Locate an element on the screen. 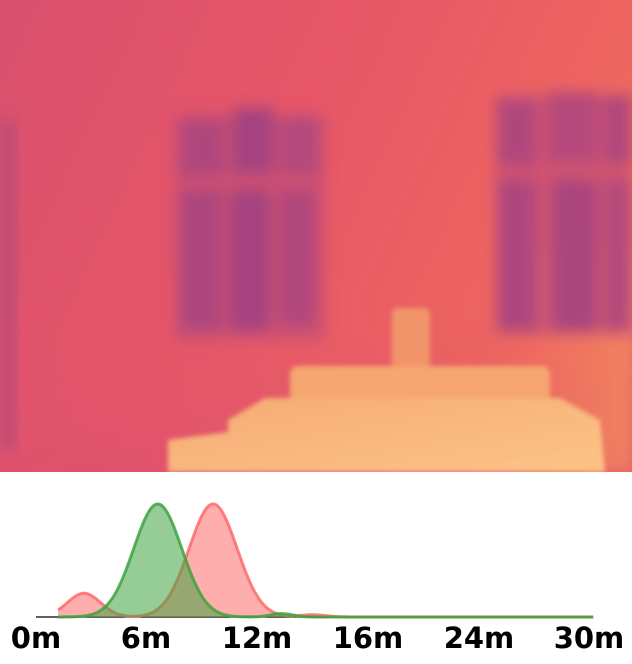 The image size is (632, 664). tick-label-24: 24m is located at coordinates (479, 638).